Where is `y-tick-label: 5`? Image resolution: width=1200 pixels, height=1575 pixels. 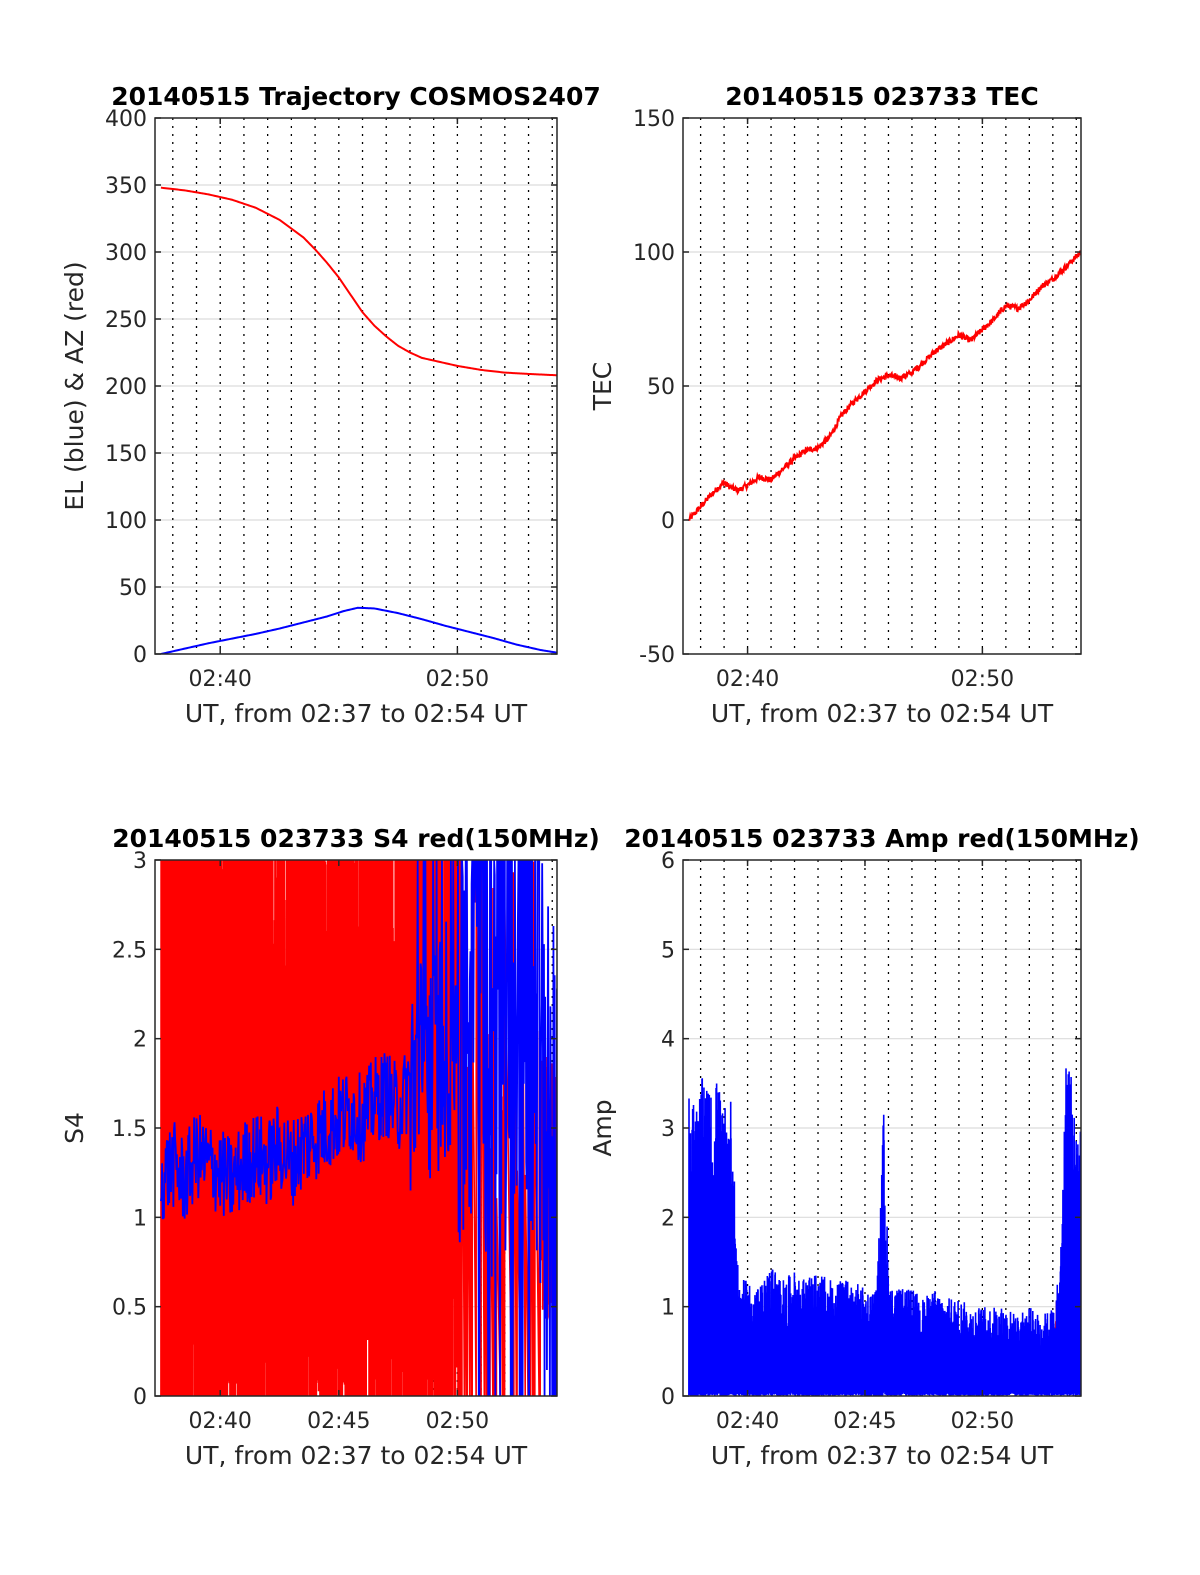 y-tick-label: 5 is located at coordinates (668, 950).